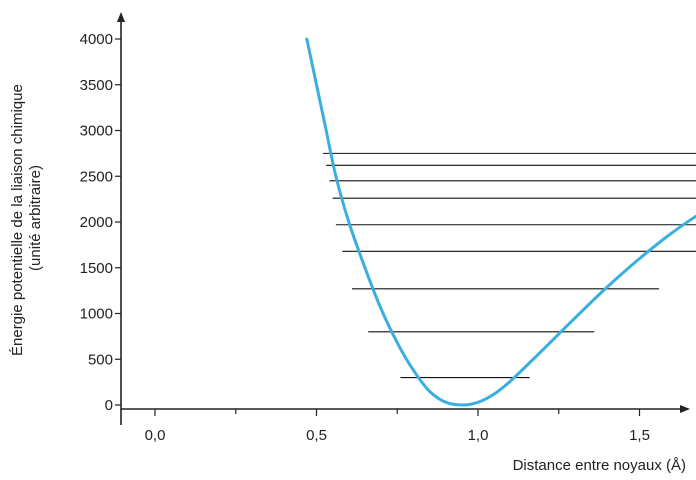  Describe the element at coordinates (121, 17) in the screenshot. I see `y-axis-arrow` at that location.